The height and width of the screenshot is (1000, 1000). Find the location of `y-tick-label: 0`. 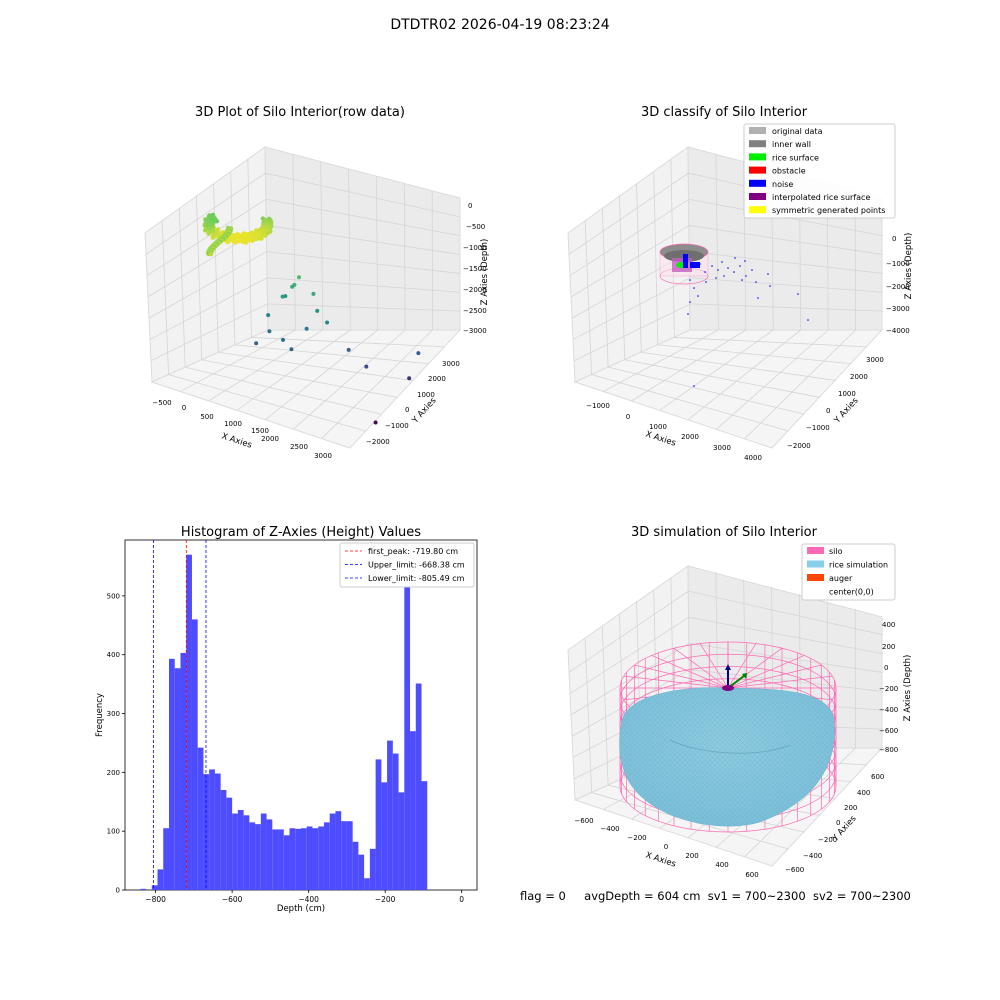

y-tick-label: 0 is located at coordinates (118, 891).